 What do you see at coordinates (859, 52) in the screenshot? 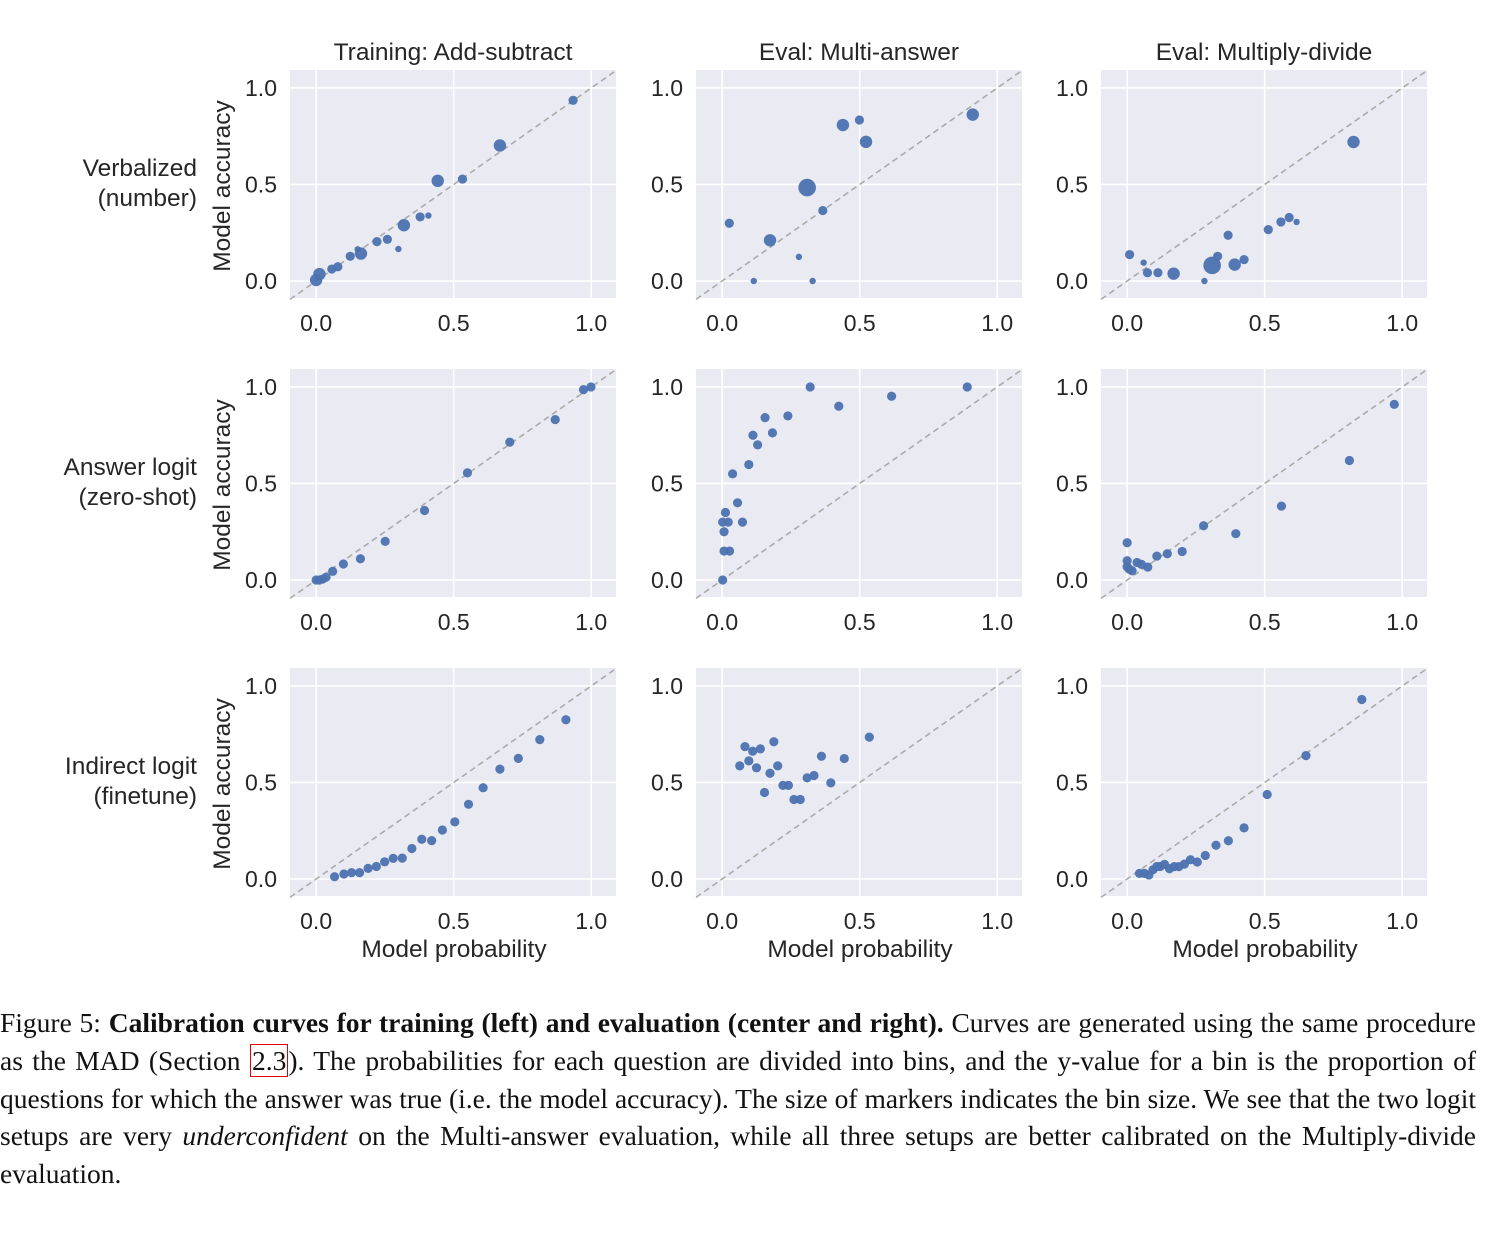
I see `column-title: Eval: Multi-answer` at bounding box center [859, 52].